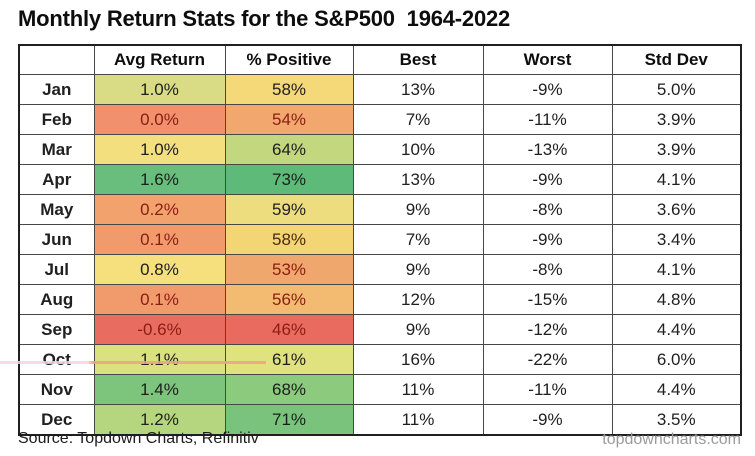  I want to click on website-text: topdowncharts.com, so click(671, 439).